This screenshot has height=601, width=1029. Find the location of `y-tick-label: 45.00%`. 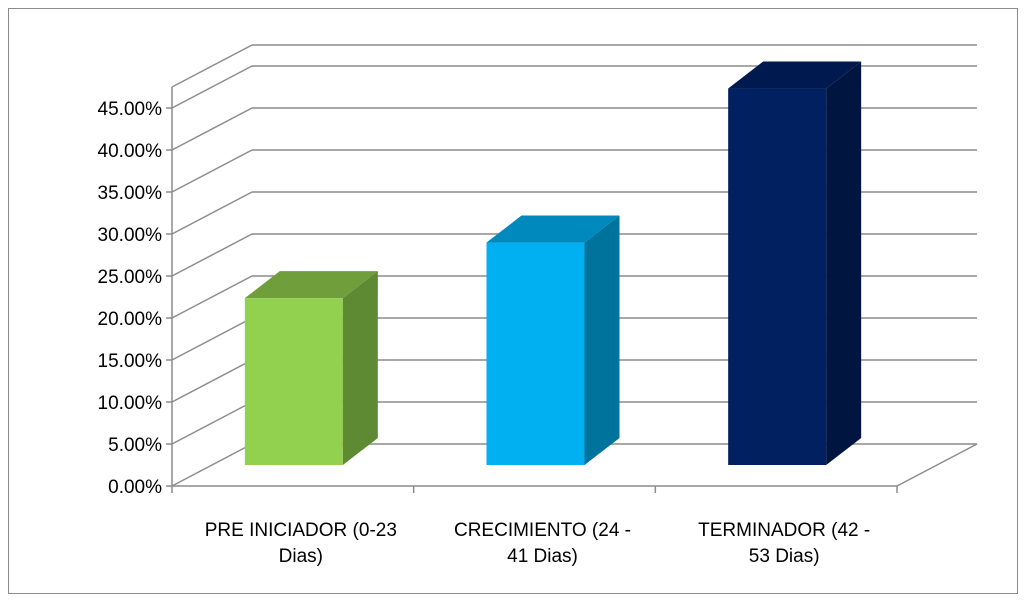

y-tick-label: 45.00% is located at coordinates (130, 109).